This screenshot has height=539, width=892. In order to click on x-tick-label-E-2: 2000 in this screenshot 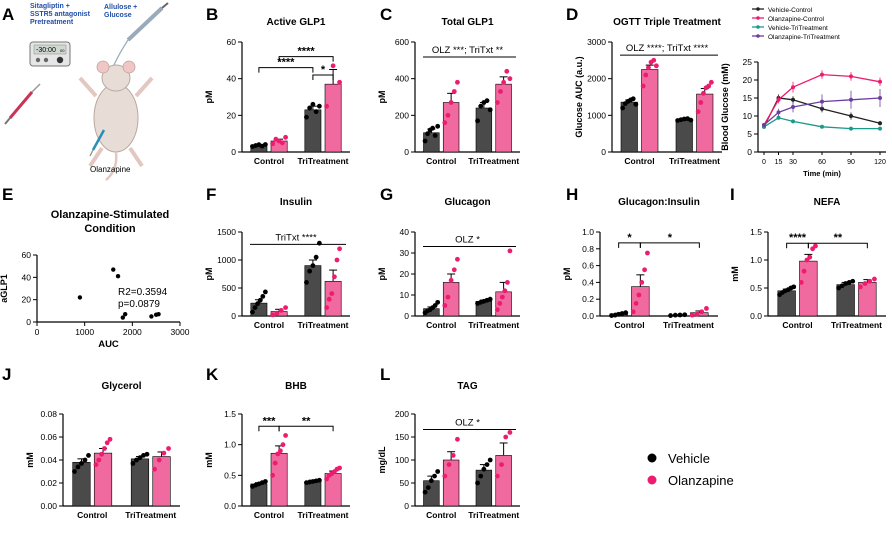, I will do `click(132, 332)`.